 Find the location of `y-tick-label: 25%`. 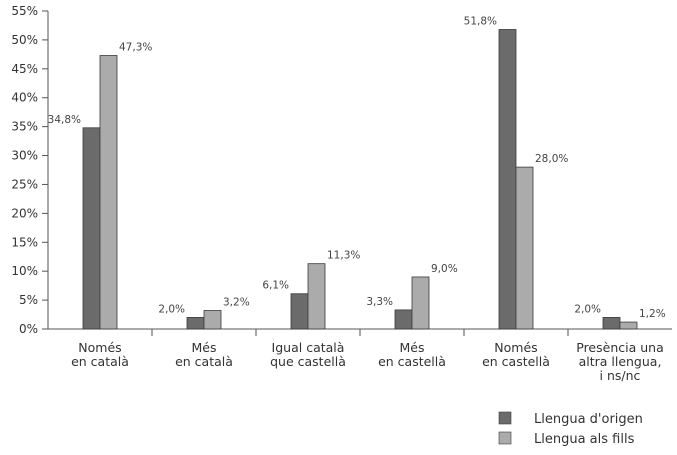

y-tick-label: 25% is located at coordinates (24, 184).